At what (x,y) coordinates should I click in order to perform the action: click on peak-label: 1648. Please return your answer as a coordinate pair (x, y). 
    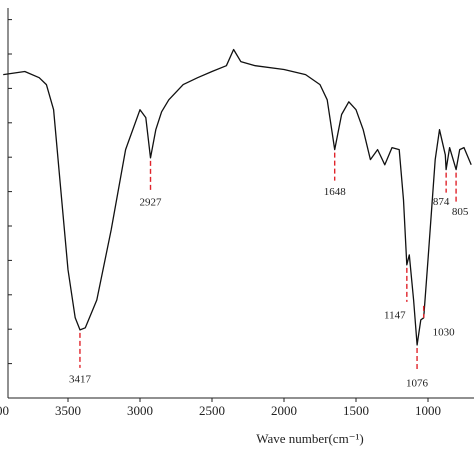
    Looking at the image, I should click on (335, 192).